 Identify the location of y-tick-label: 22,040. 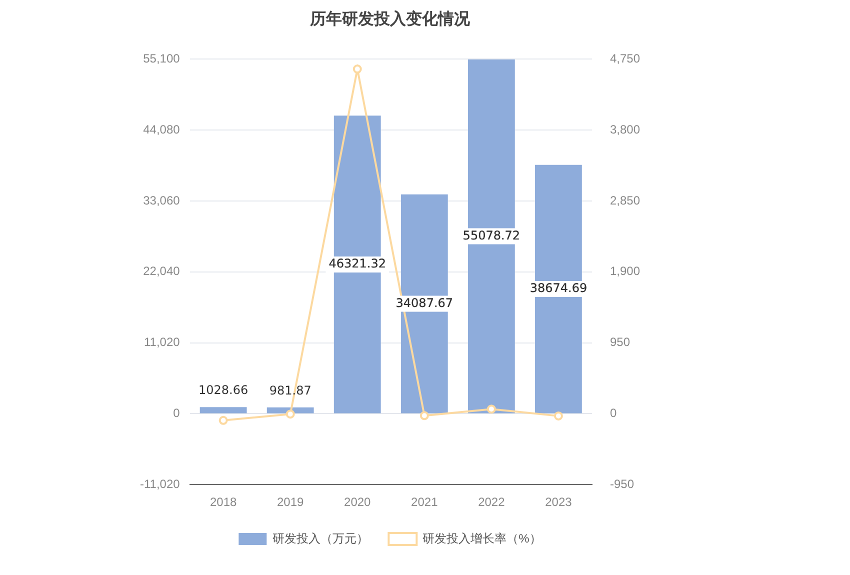
(161, 271).